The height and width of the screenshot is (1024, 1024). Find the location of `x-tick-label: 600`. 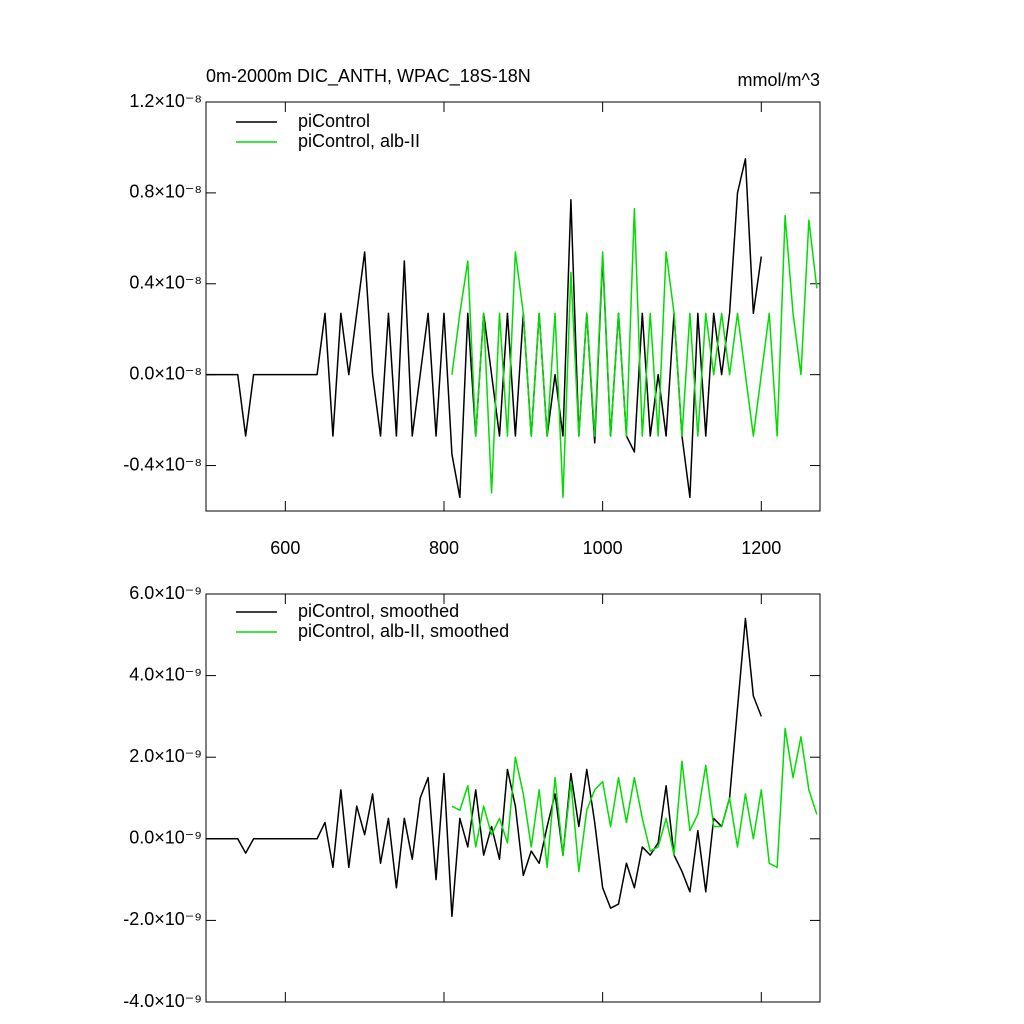

x-tick-label: 600 is located at coordinates (285, 548).